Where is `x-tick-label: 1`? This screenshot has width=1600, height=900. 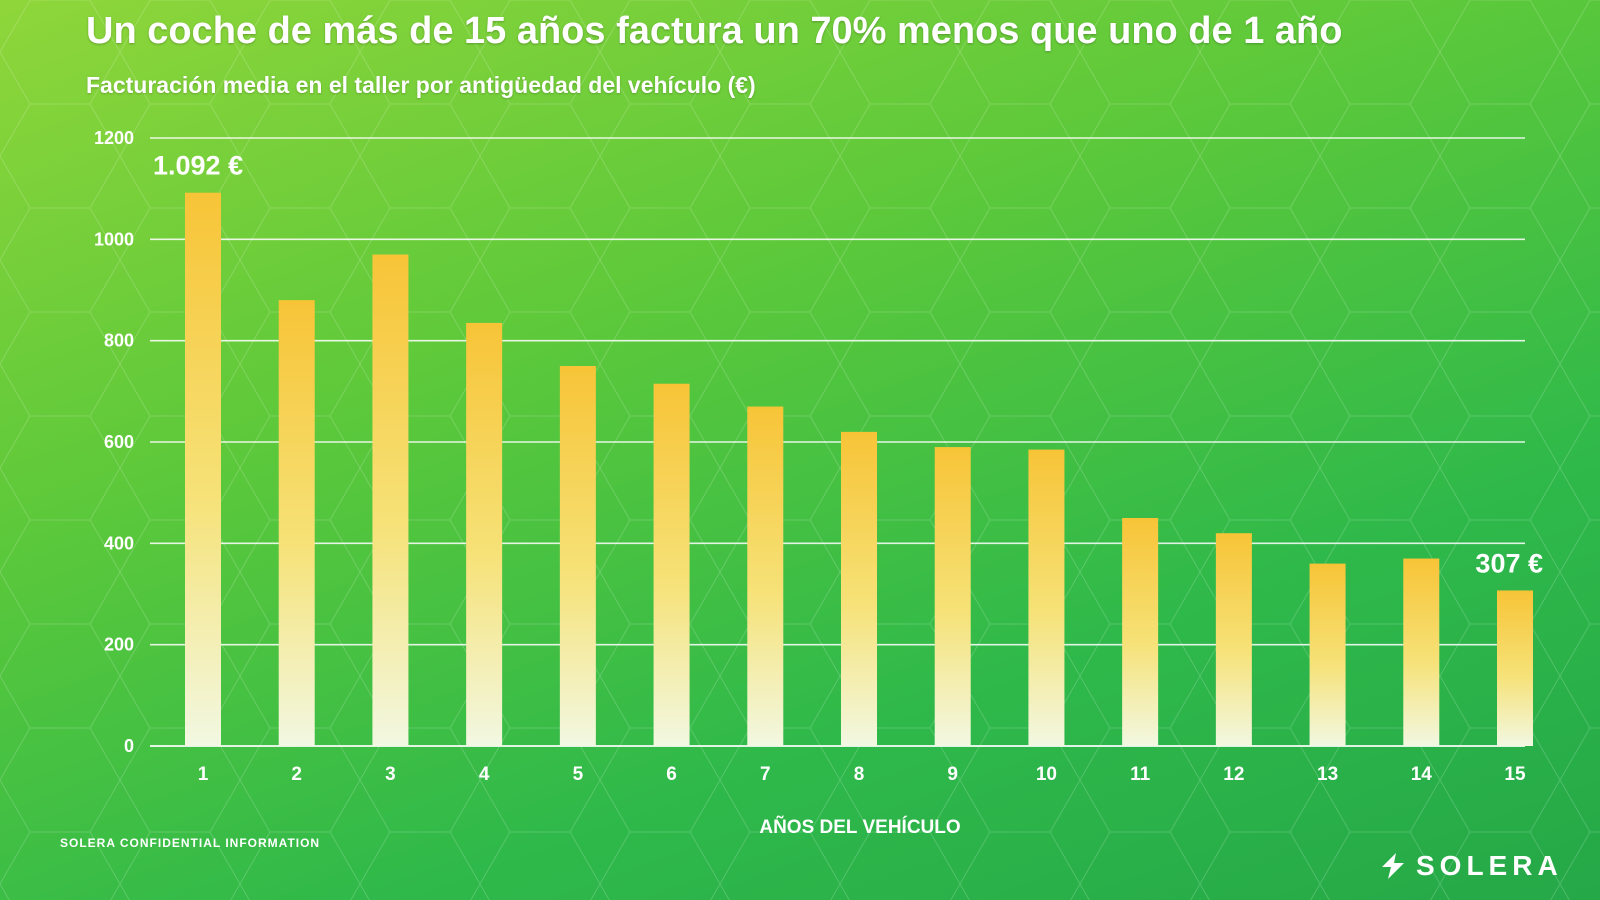 x-tick-label: 1 is located at coordinates (203, 774).